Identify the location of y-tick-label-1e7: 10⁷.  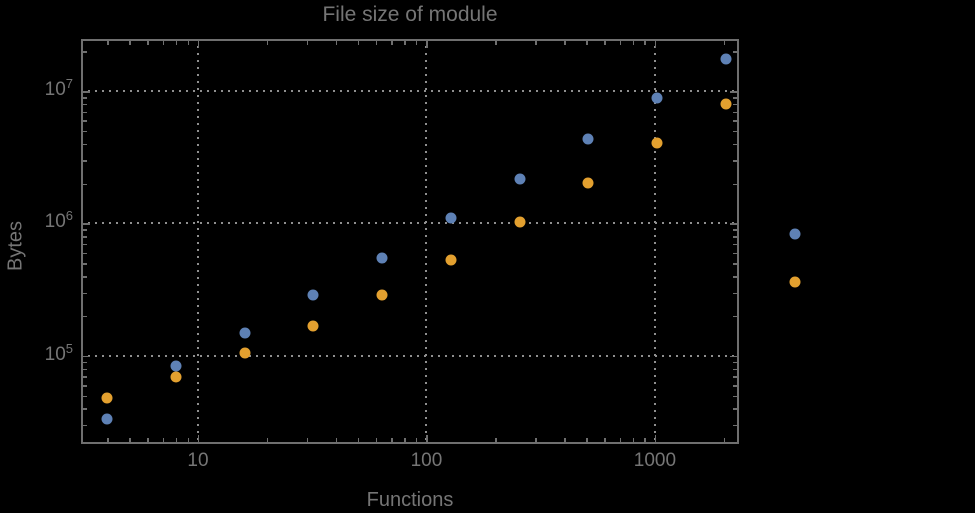
(58, 88).